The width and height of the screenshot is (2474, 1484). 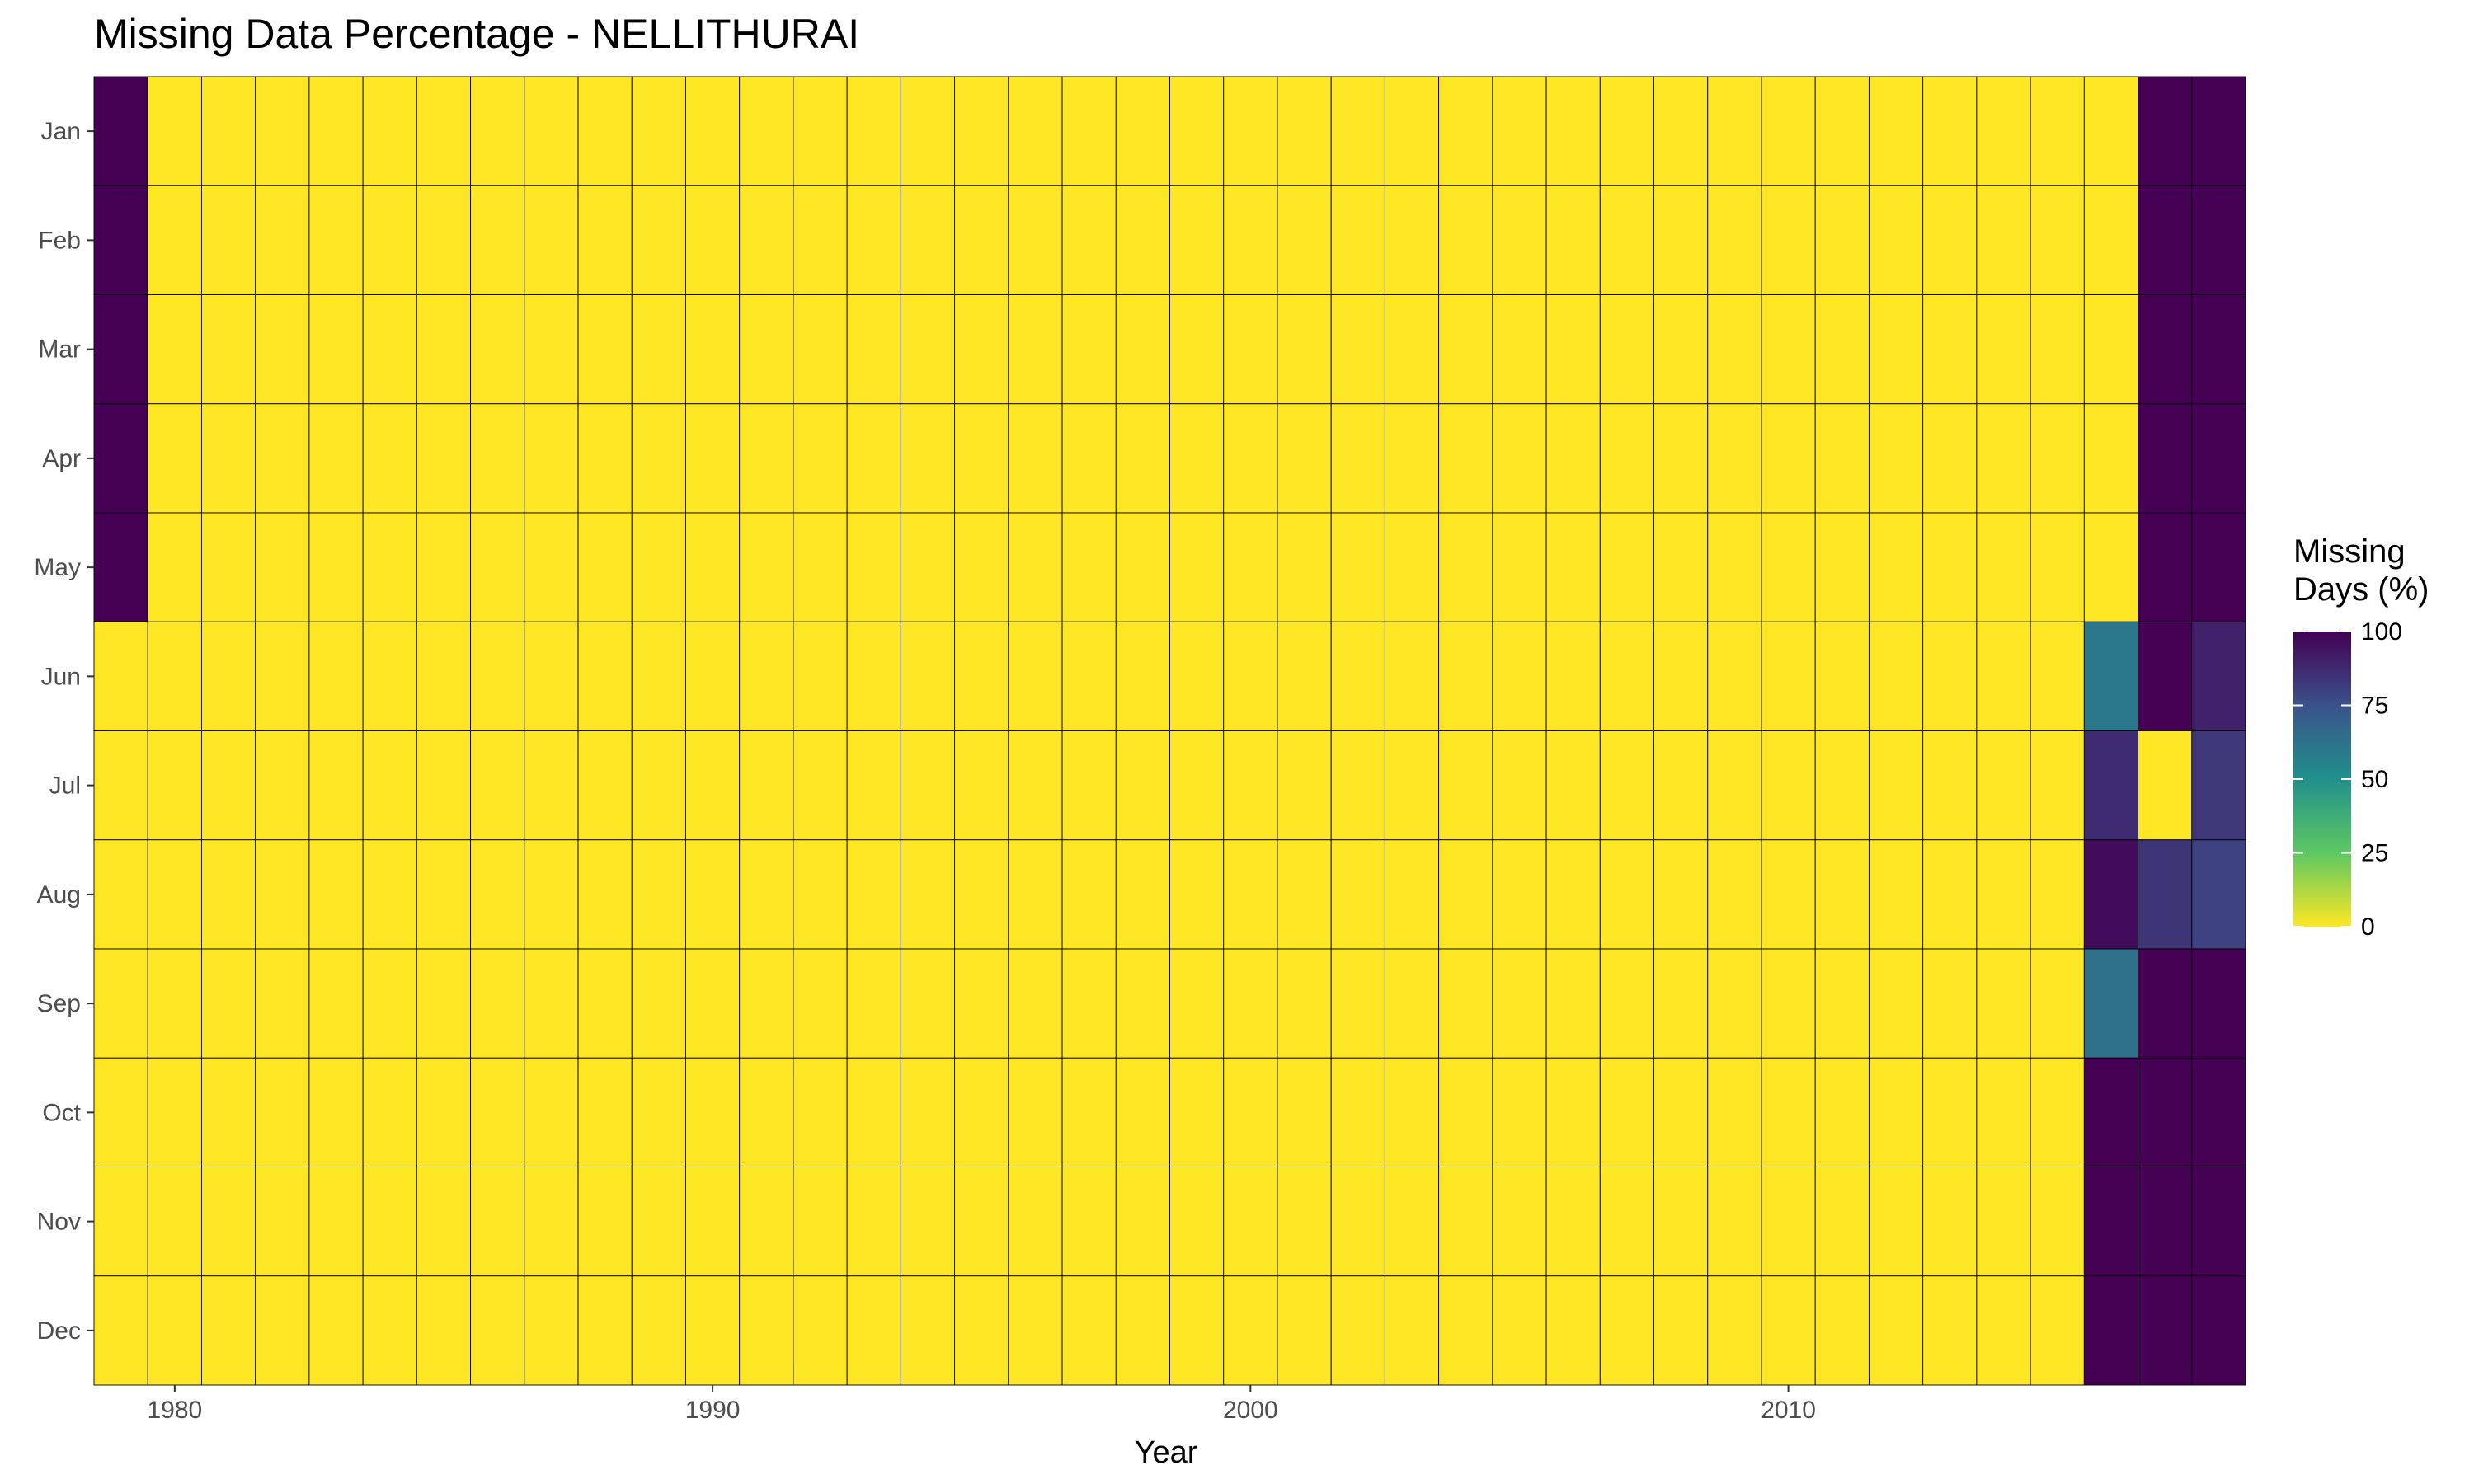 I want to click on y-tick-label: May, so click(x=57, y=567).